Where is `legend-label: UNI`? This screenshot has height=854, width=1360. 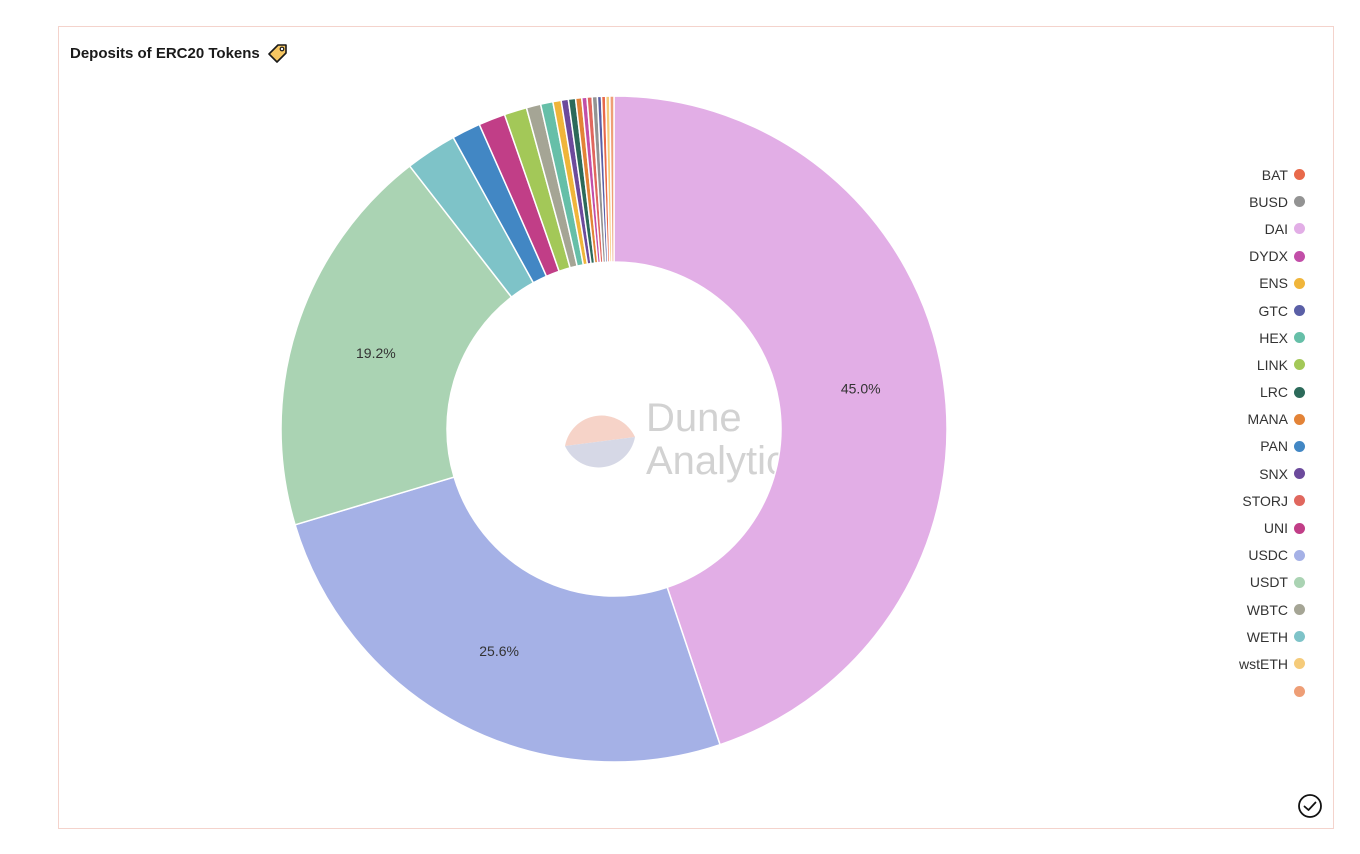 legend-label: UNI is located at coordinates (1275, 528).